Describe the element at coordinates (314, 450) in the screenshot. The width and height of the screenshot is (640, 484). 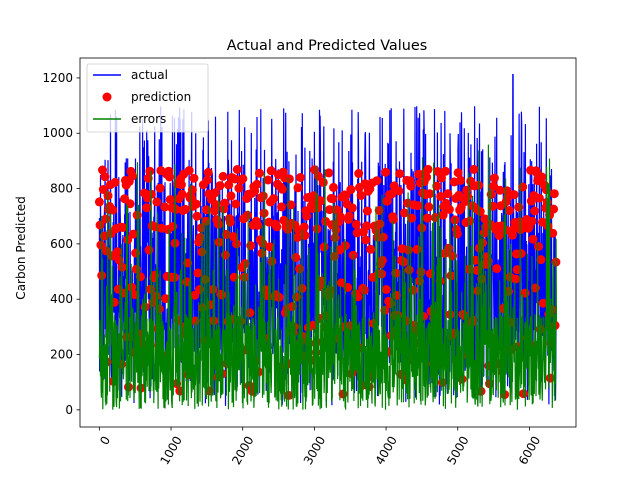
I see `x-tick-label: 3000` at that location.